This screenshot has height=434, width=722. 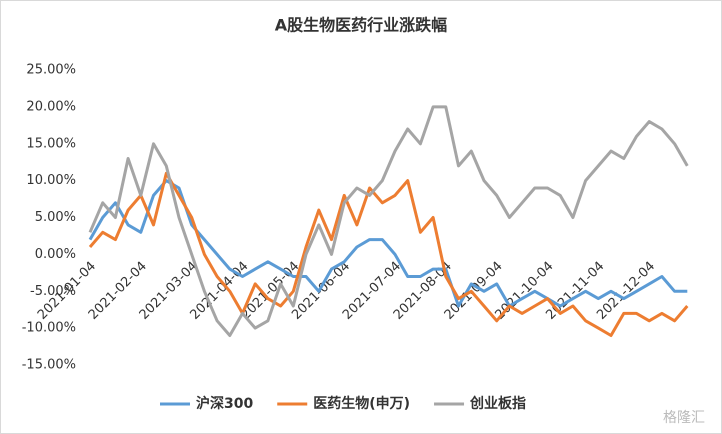 I want to click on y-tick-label: -15.00%, so click(x=49, y=365).